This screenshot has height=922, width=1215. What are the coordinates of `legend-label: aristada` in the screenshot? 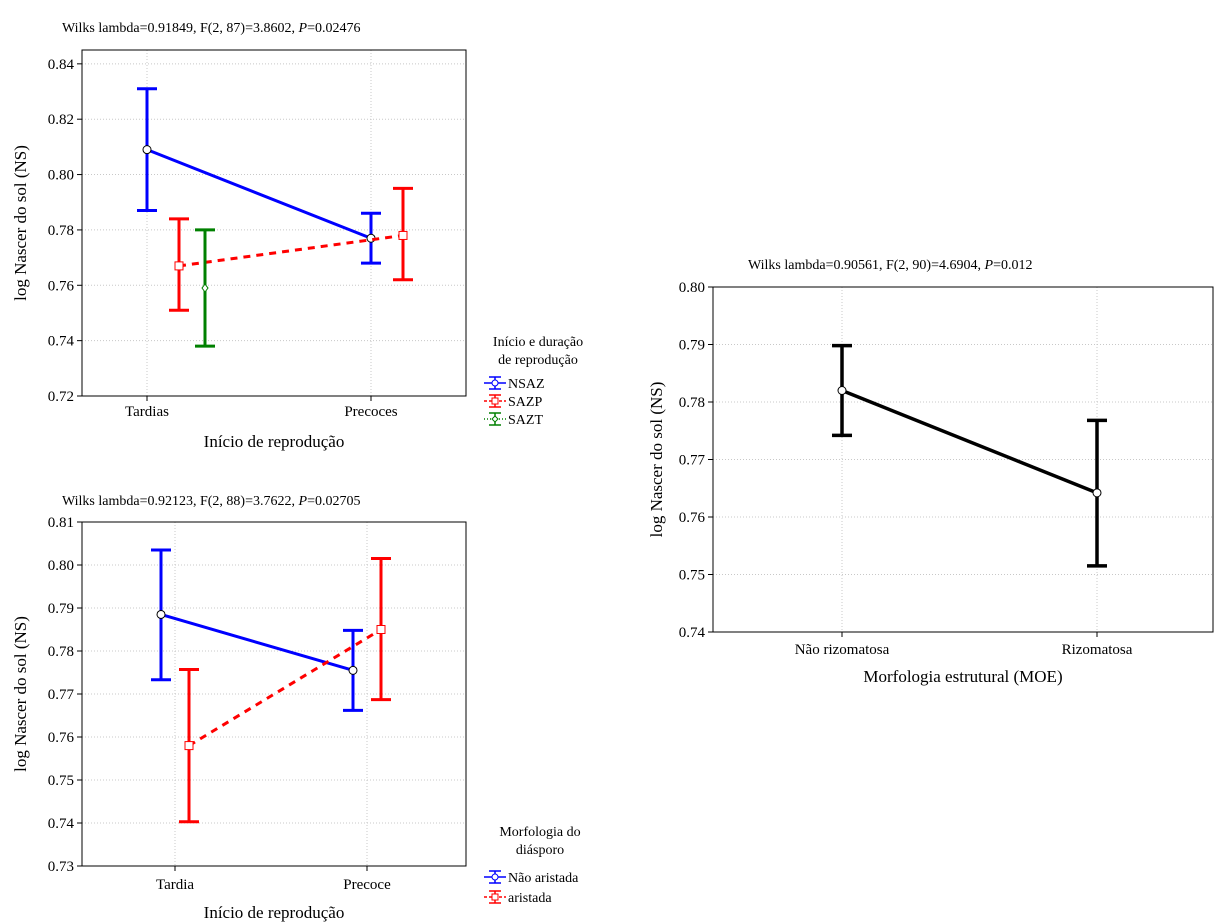 It's located at (530, 898).